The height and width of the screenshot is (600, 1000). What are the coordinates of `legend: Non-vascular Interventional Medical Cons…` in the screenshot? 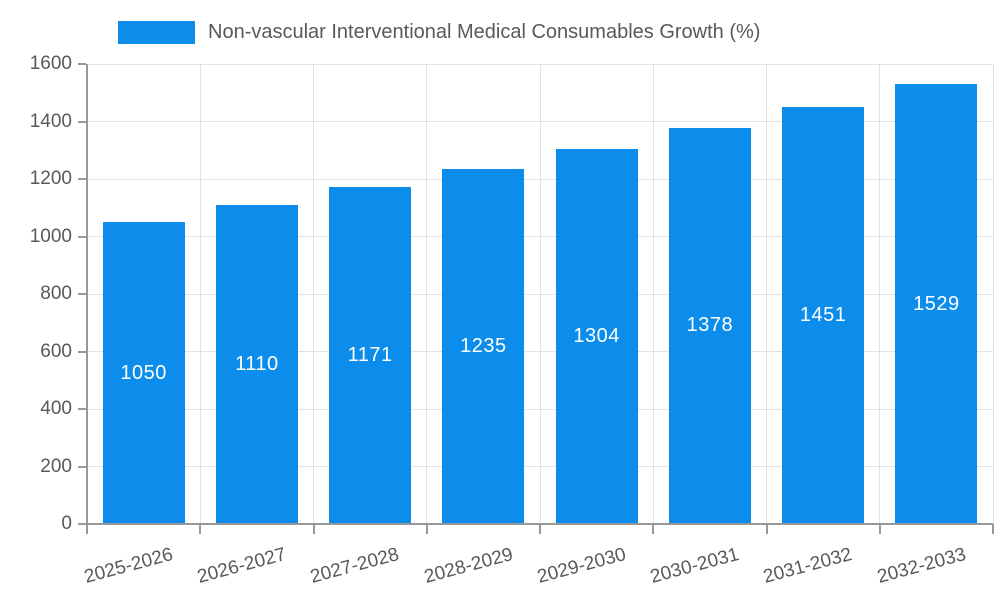 It's located at (439, 32).